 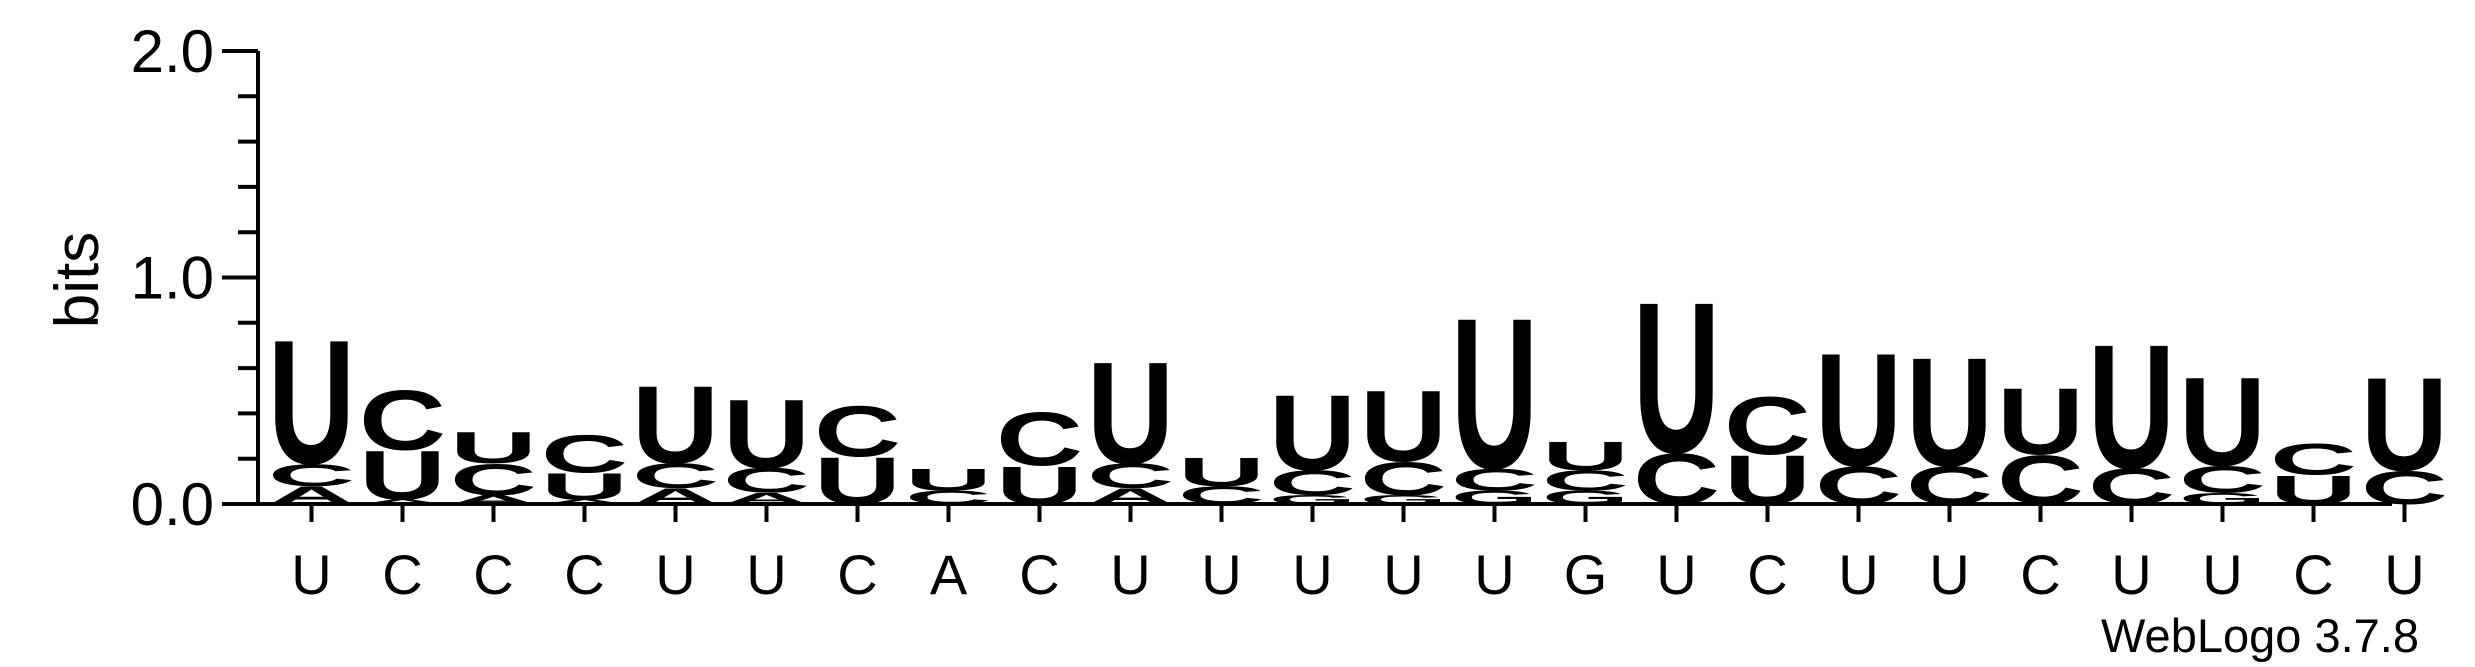 What do you see at coordinates (2260, 635) in the screenshot?
I see `weblogo-credit: WebLogo 3.7.8` at bounding box center [2260, 635].